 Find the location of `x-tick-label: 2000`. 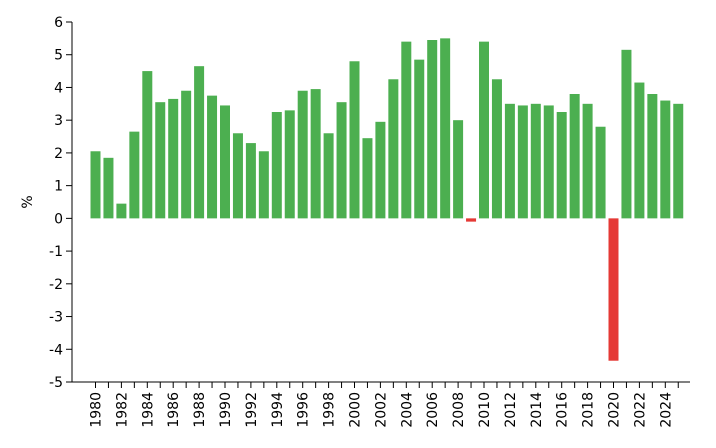

x-tick-label: 2000 is located at coordinates (356, 410).